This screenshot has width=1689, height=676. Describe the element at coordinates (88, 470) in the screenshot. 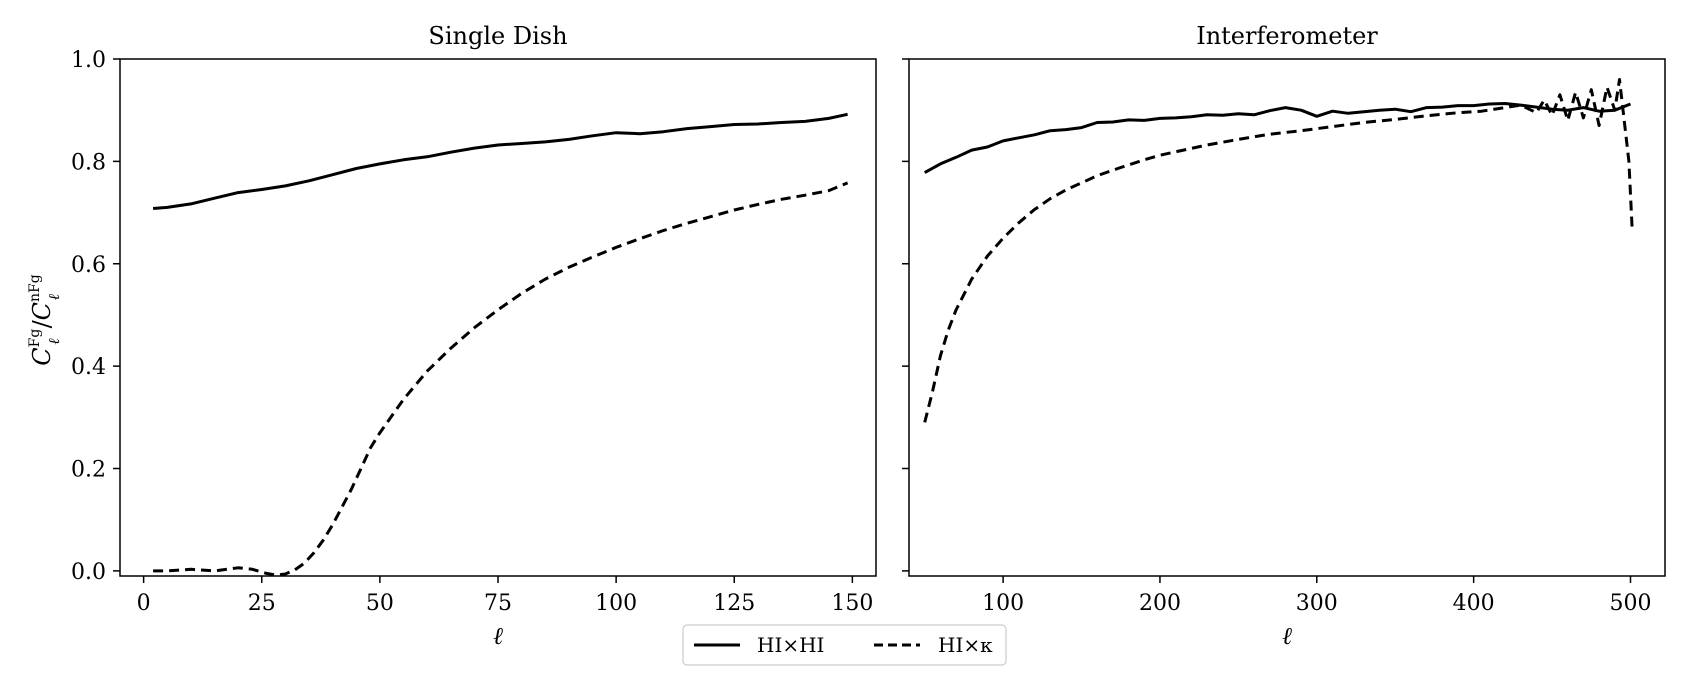

I see `y-tick-label: 0.2` at that location.